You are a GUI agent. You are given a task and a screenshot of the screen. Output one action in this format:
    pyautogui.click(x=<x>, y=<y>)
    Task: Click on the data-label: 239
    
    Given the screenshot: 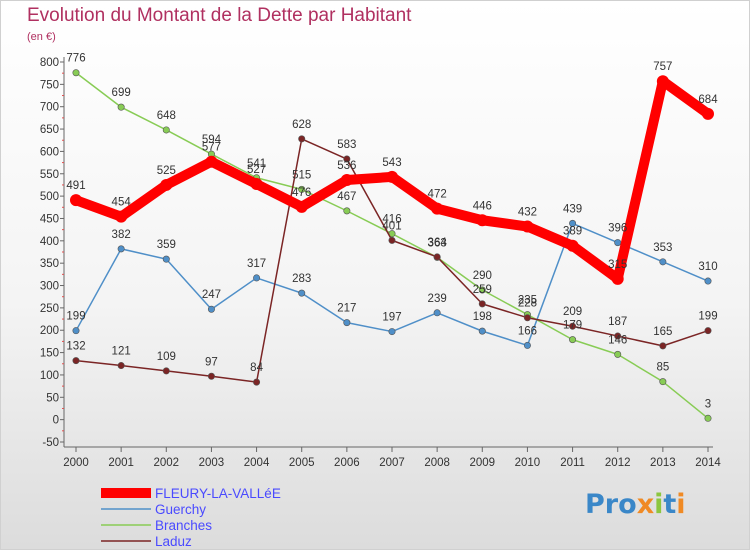 What is the action you would take?
    pyautogui.click(x=437, y=299)
    